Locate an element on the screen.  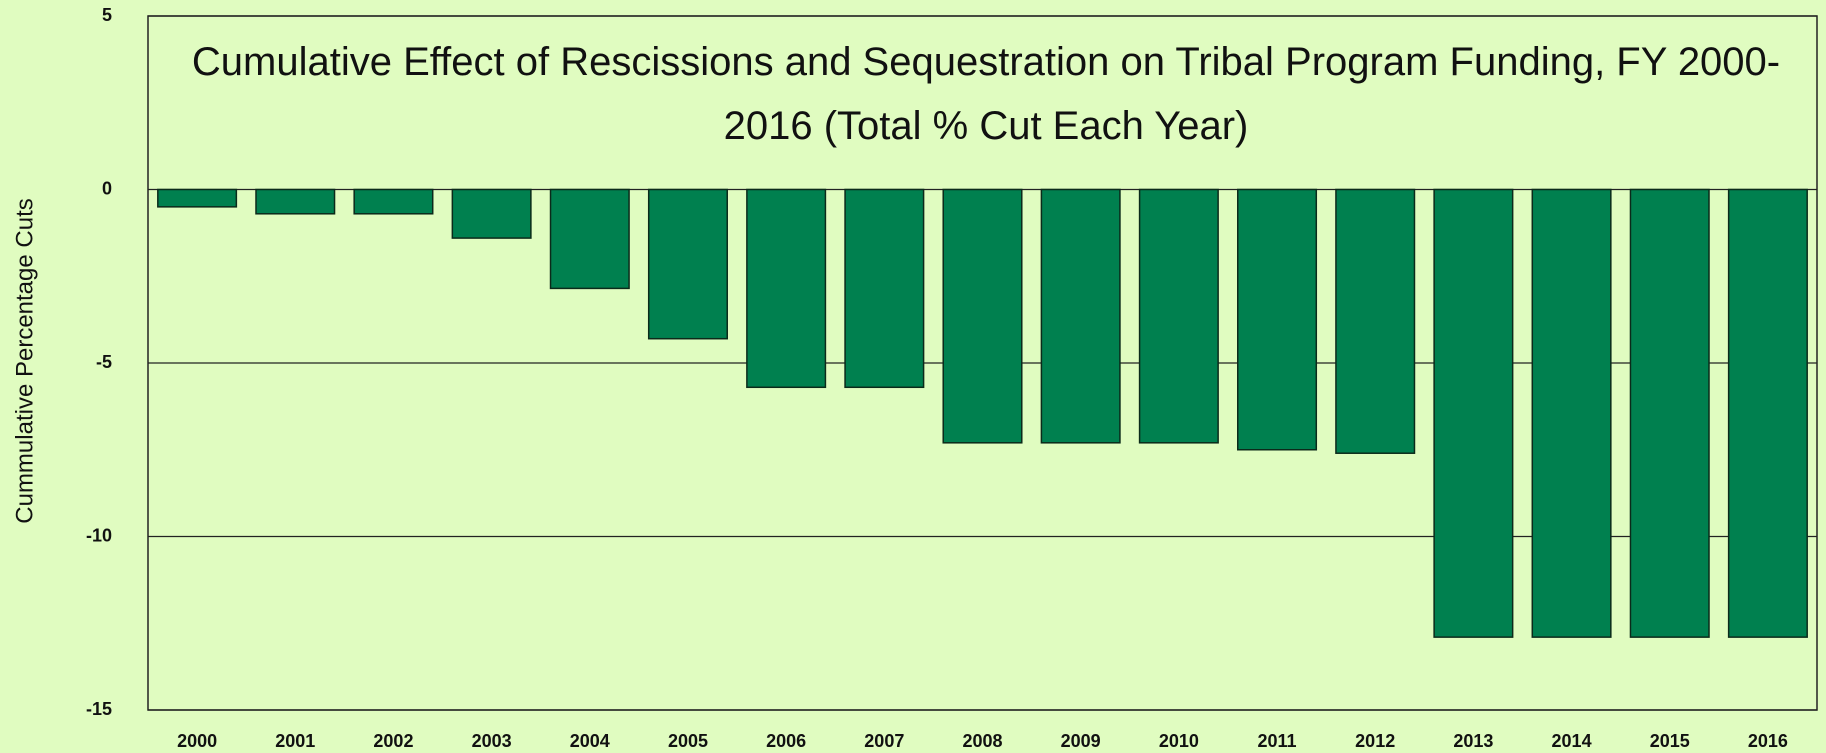
x-tick-label: 2010 is located at coordinates (1179, 741).